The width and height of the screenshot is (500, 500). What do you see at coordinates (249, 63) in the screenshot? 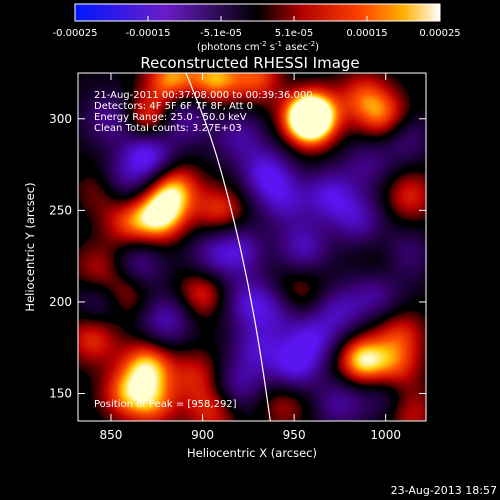
I see `chart-title: Reconstructed RHESSI Image` at bounding box center [249, 63].